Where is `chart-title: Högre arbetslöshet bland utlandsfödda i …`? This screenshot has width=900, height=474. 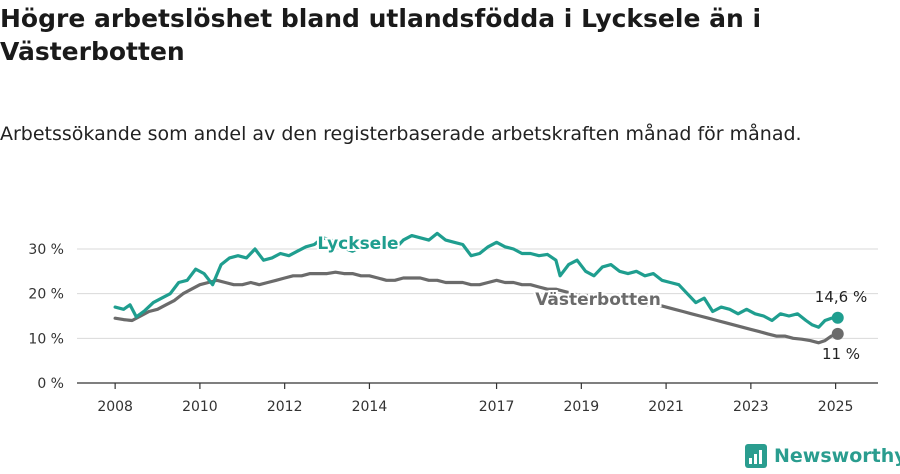 chart-title: Högre arbetslöshet bland utlandsfödda i … is located at coordinates (381, 35).